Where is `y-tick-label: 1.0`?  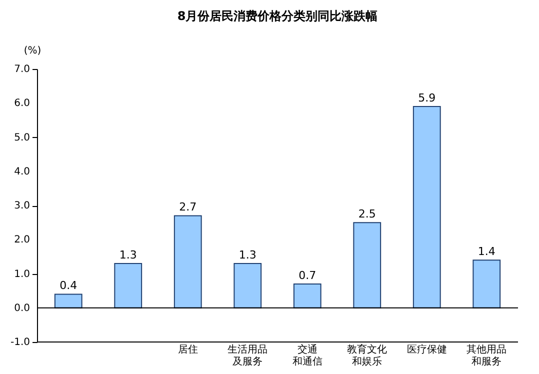 y-tick-label: 1.0 is located at coordinates (22, 274).